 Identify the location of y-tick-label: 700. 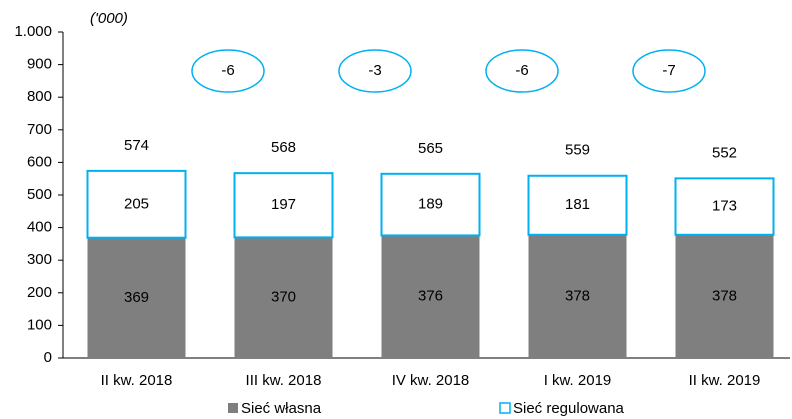
(39, 129).